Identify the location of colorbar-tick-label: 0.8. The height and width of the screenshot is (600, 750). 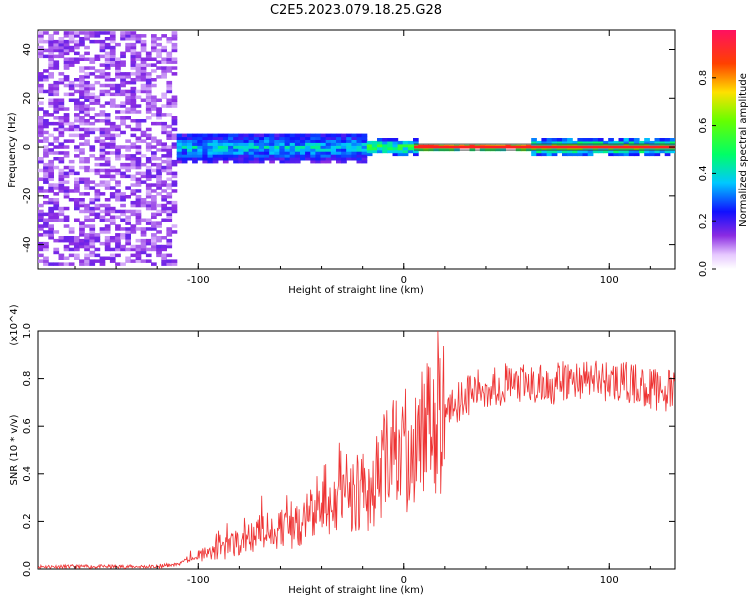
(703, 78).